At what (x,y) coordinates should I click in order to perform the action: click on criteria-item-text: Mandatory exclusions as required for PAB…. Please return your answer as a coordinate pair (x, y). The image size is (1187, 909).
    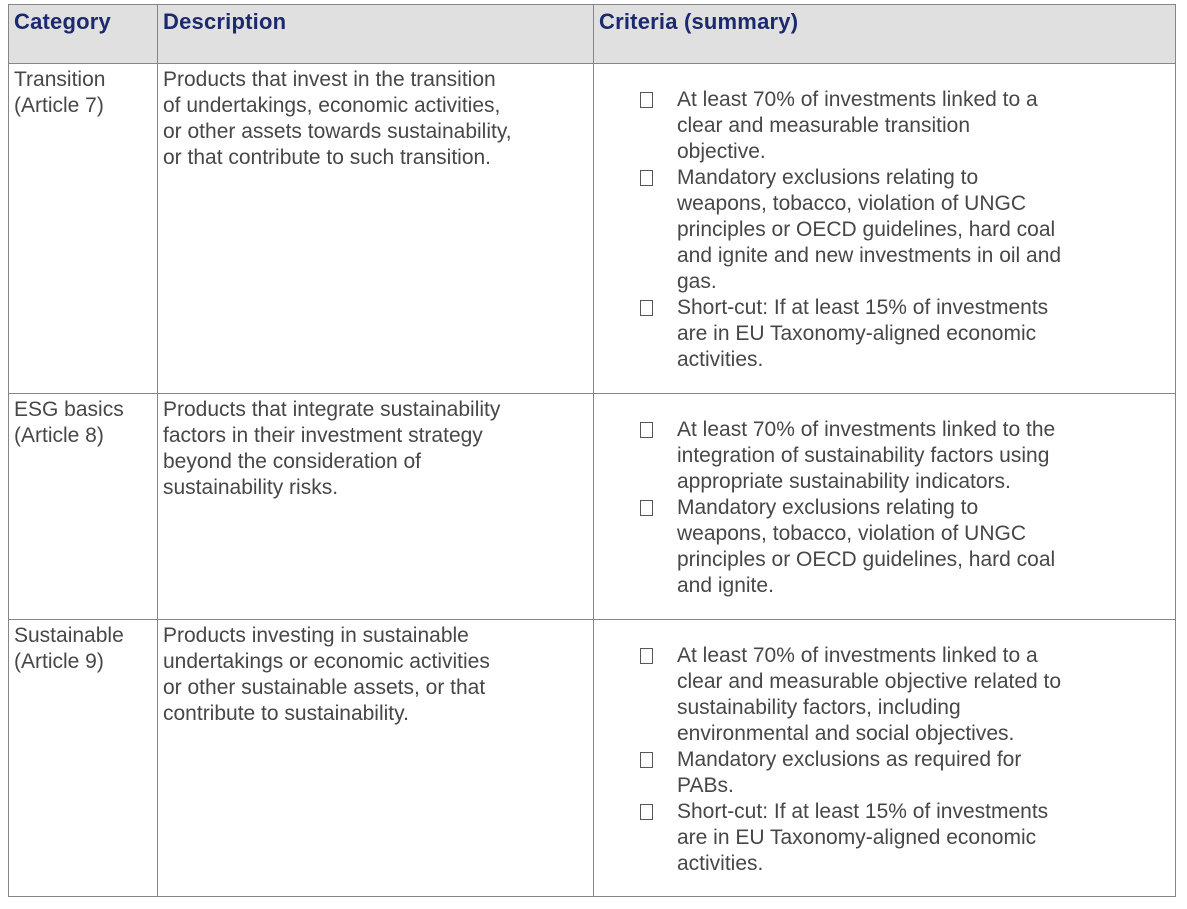
    Looking at the image, I should click on (849, 772).